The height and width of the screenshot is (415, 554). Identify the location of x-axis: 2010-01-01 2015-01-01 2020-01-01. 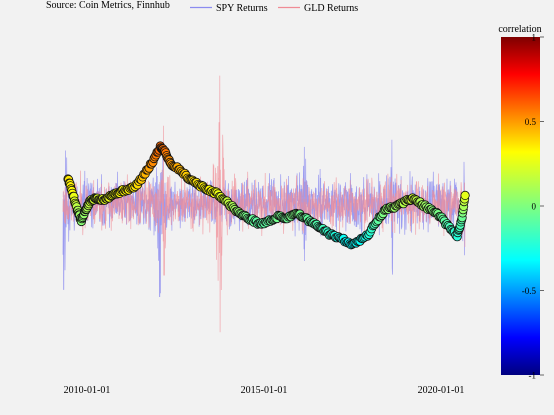
(264, 390).